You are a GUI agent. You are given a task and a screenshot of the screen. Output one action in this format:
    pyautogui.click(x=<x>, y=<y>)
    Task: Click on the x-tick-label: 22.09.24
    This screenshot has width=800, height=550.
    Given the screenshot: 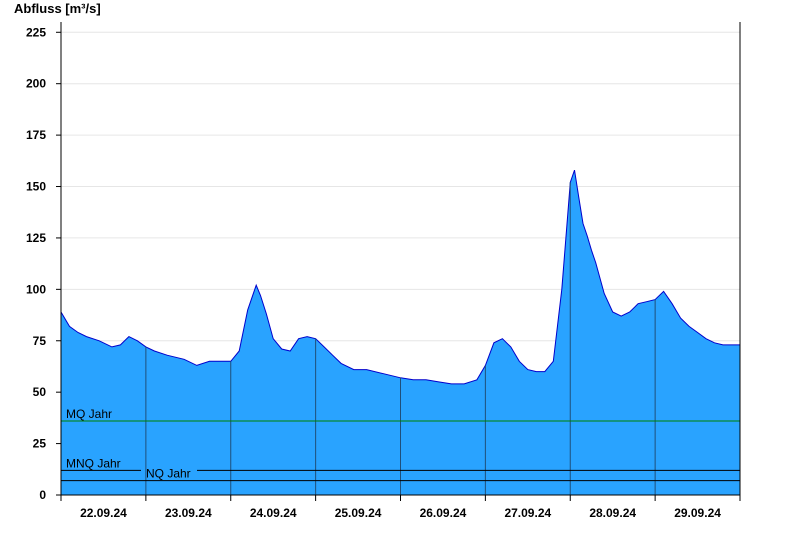 What is the action you would take?
    pyautogui.click(x=103, y=513)
    